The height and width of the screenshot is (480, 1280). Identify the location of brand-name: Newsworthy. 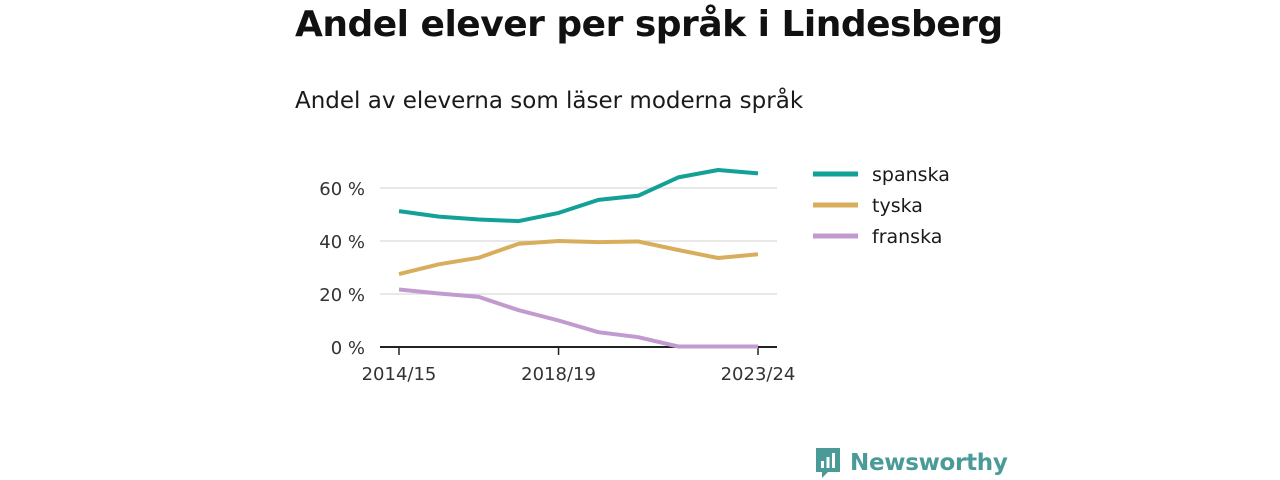
(929, 463).